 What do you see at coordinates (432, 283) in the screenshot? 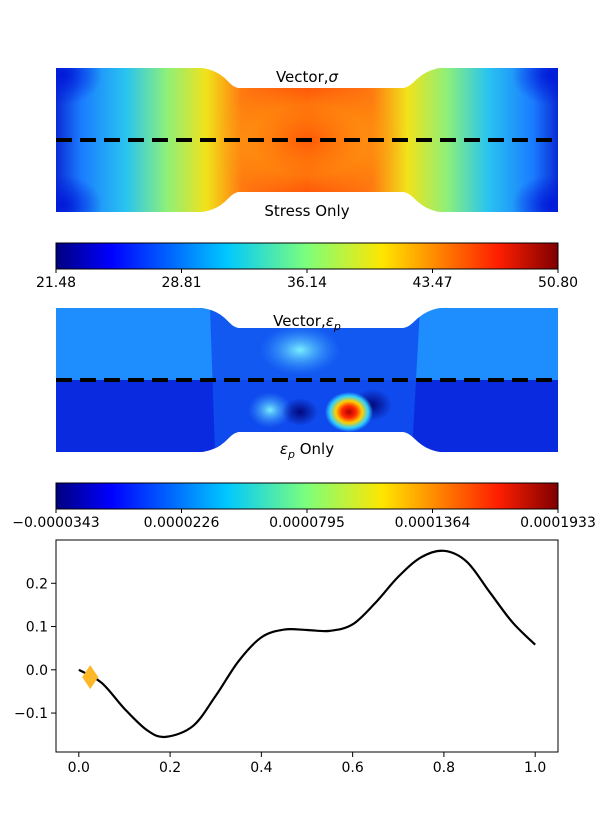
I see `colorbar-tick-label: 43.47` at bounding box center [432, 283].